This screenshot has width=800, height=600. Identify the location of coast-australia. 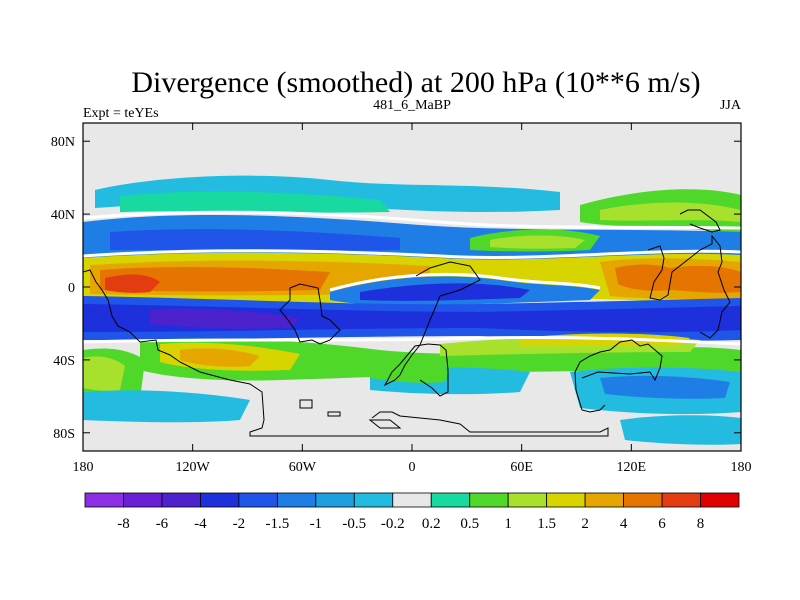
(618, 376).